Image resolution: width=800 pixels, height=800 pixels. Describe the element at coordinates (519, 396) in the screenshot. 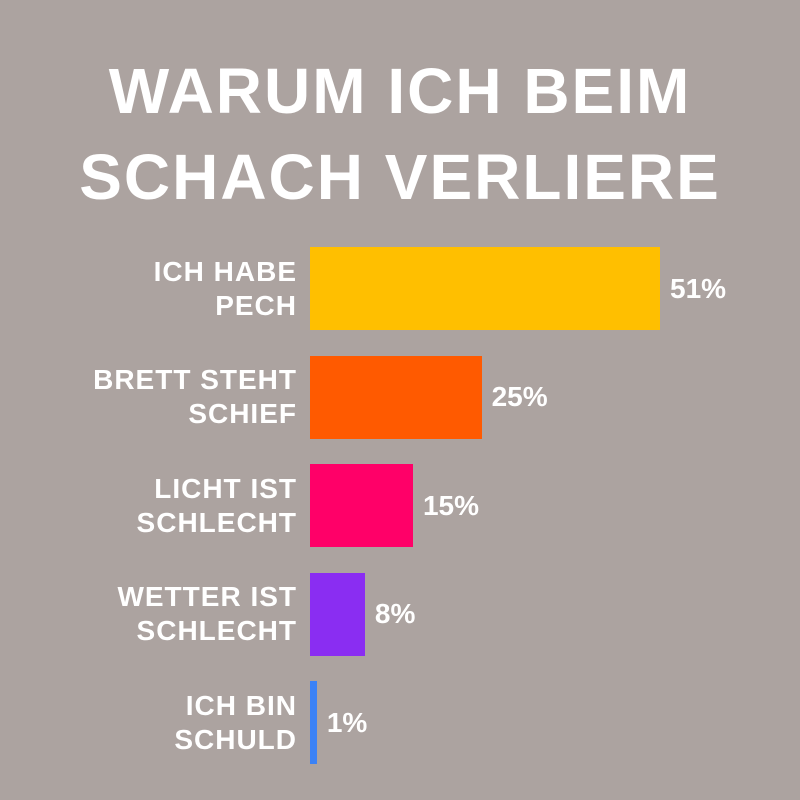

I see `value-label: 25%` at that location.